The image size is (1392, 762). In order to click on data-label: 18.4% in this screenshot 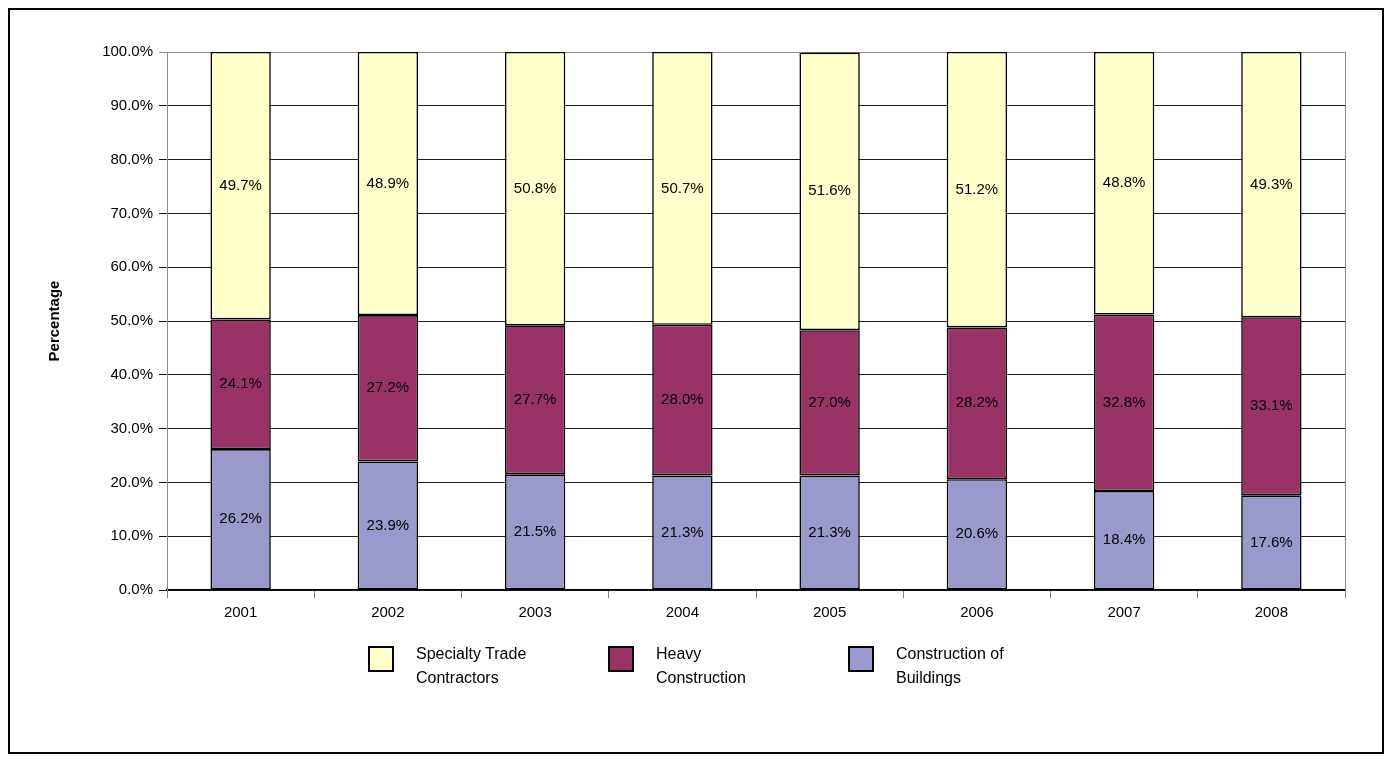, I will do `click(1124, 539)`.